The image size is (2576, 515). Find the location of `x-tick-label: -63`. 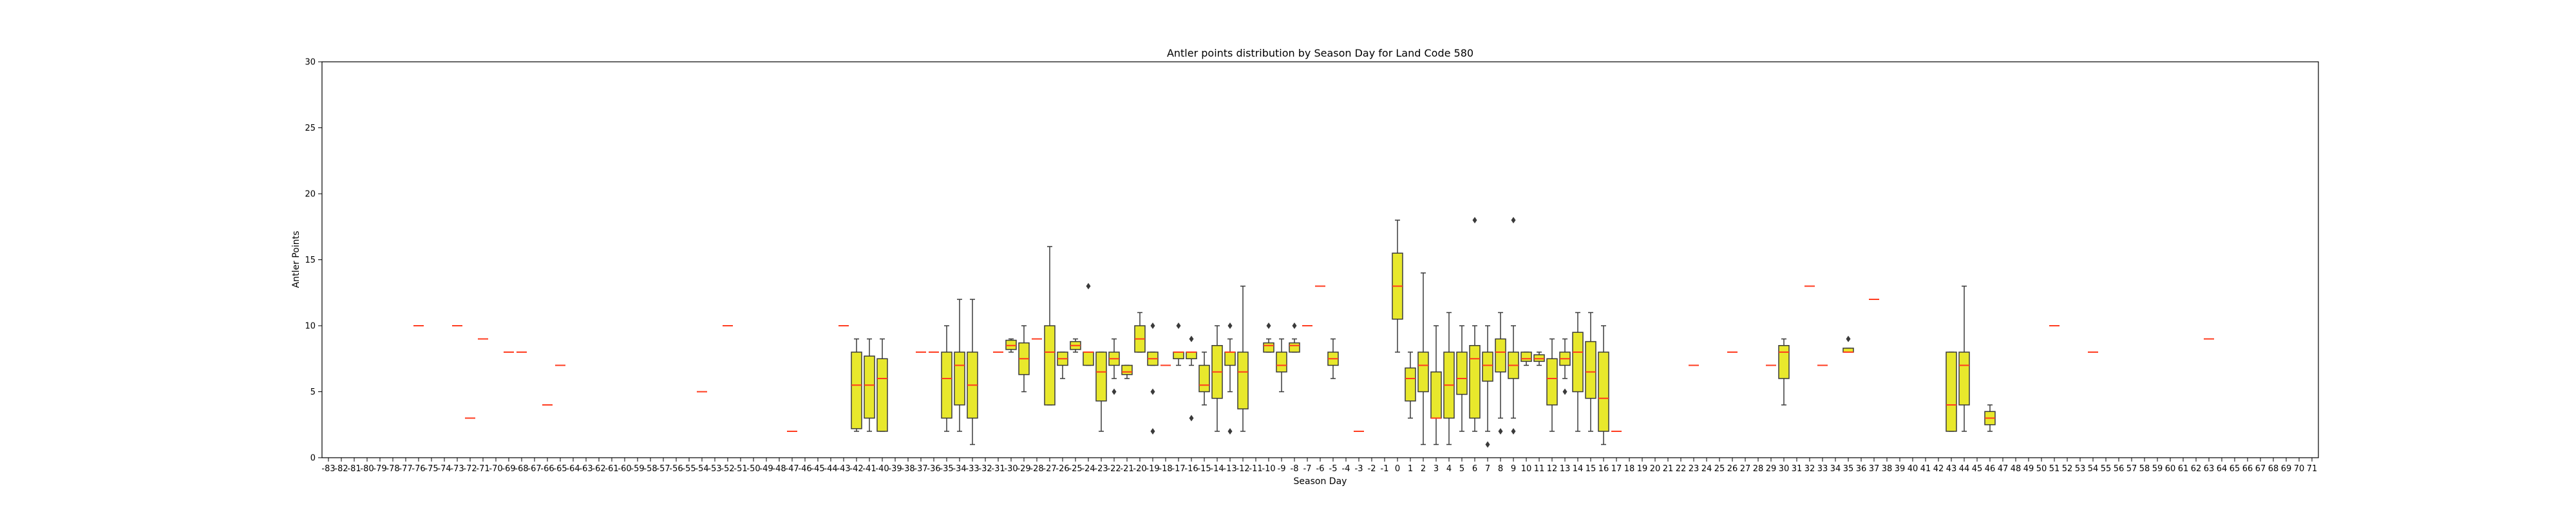

x-tick-label: -63 is located at coordinates (586, 469).